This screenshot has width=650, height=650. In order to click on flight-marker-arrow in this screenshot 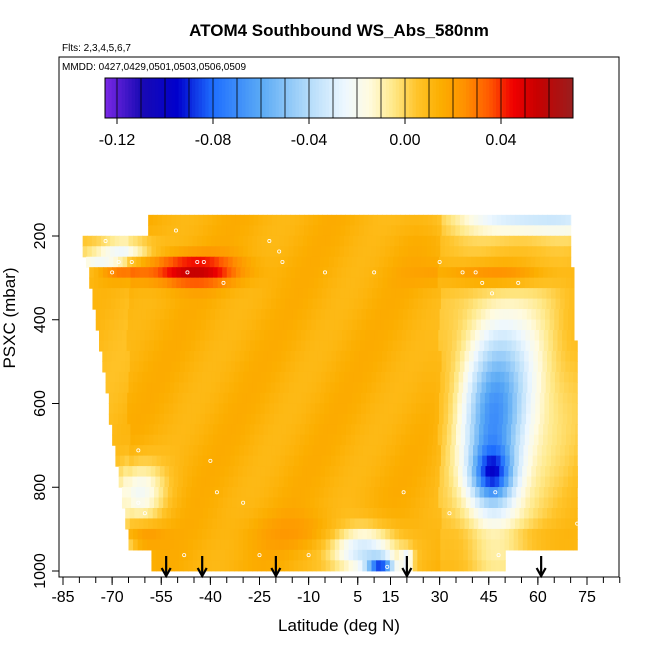, I will do `click(276, 567)`.